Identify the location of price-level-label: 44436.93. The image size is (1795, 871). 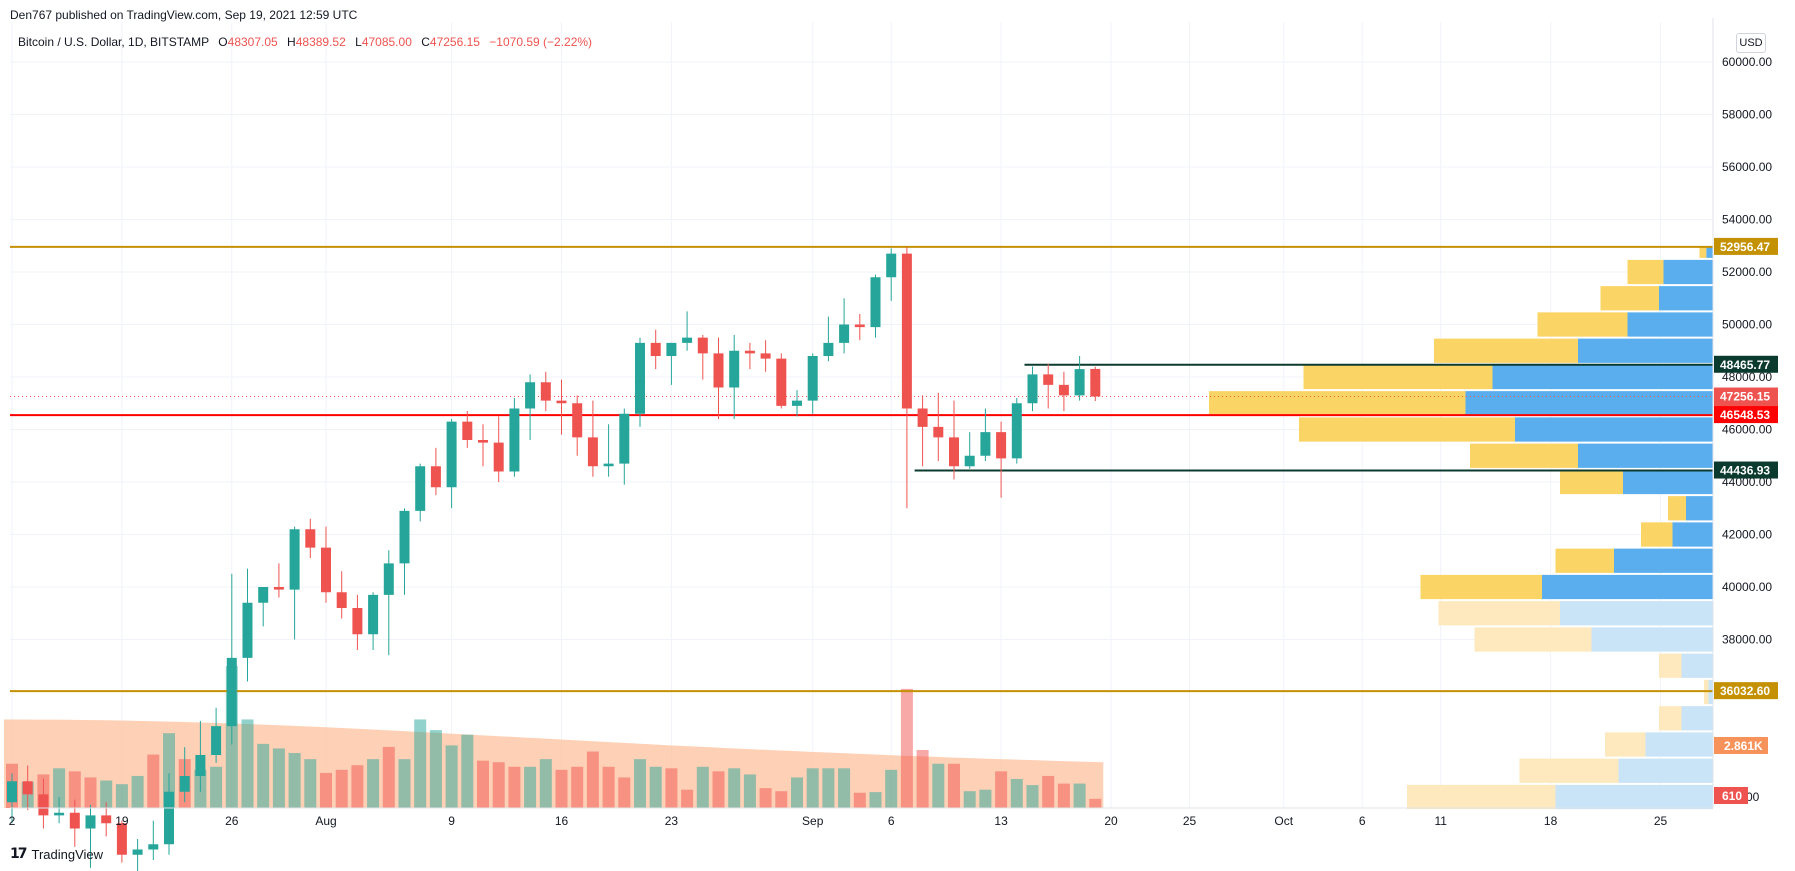
(1745, 471).